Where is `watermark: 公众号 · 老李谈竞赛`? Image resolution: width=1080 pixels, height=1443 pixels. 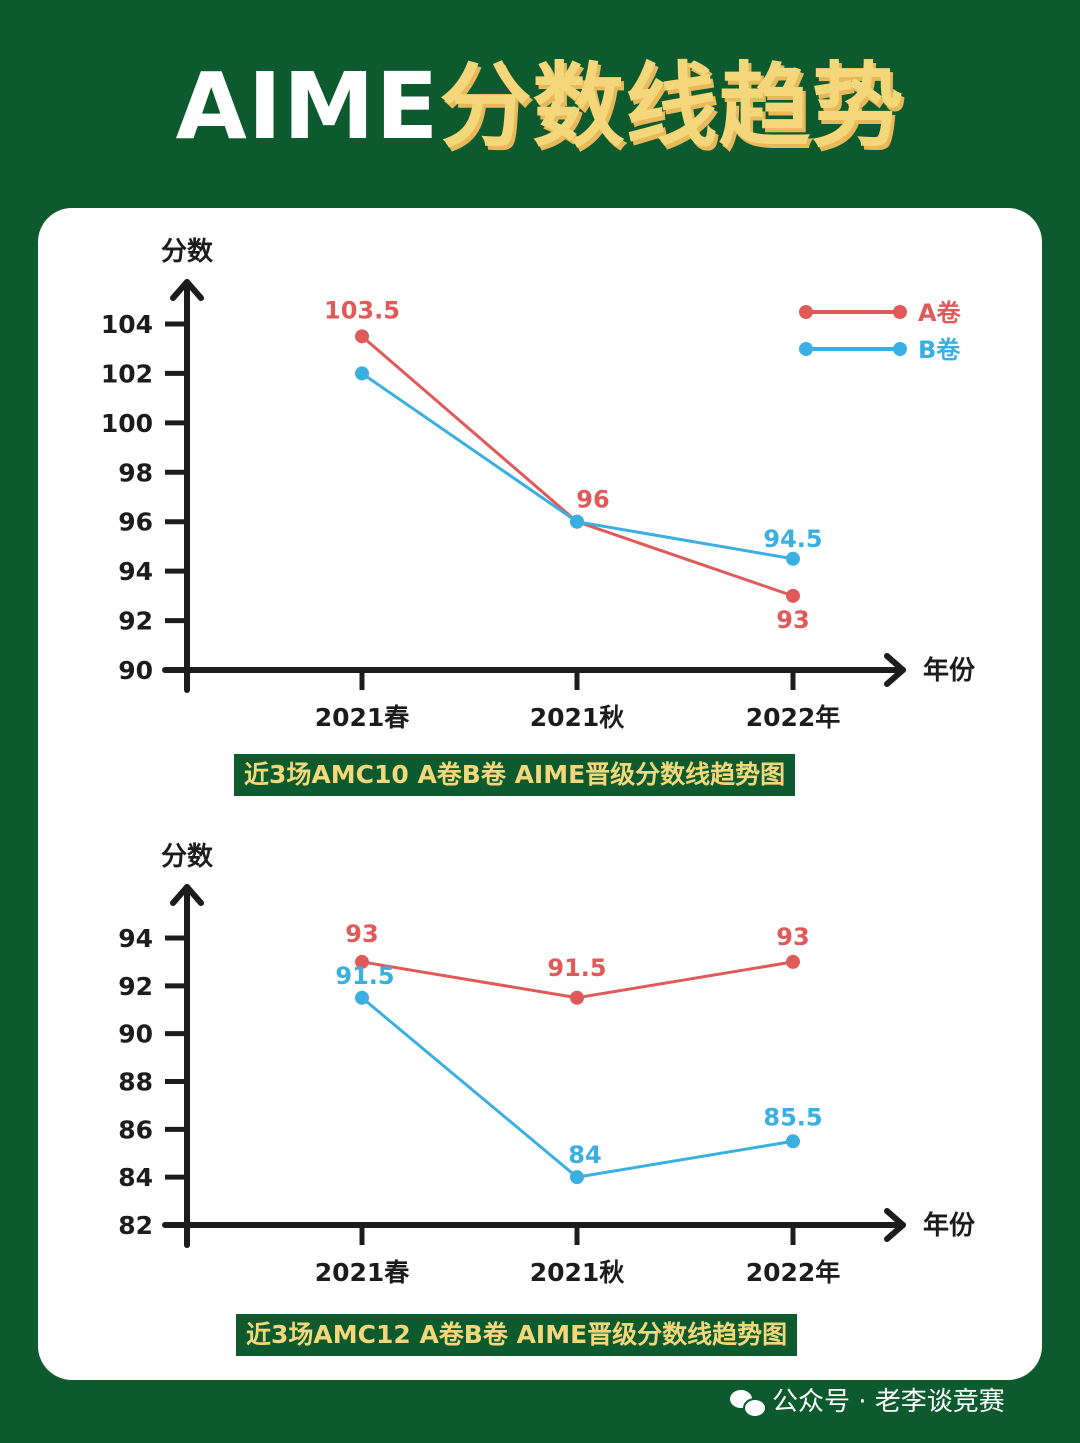 watermark: 公众号 · 老李谈竞赛 is located at coordinates (867, 1402).